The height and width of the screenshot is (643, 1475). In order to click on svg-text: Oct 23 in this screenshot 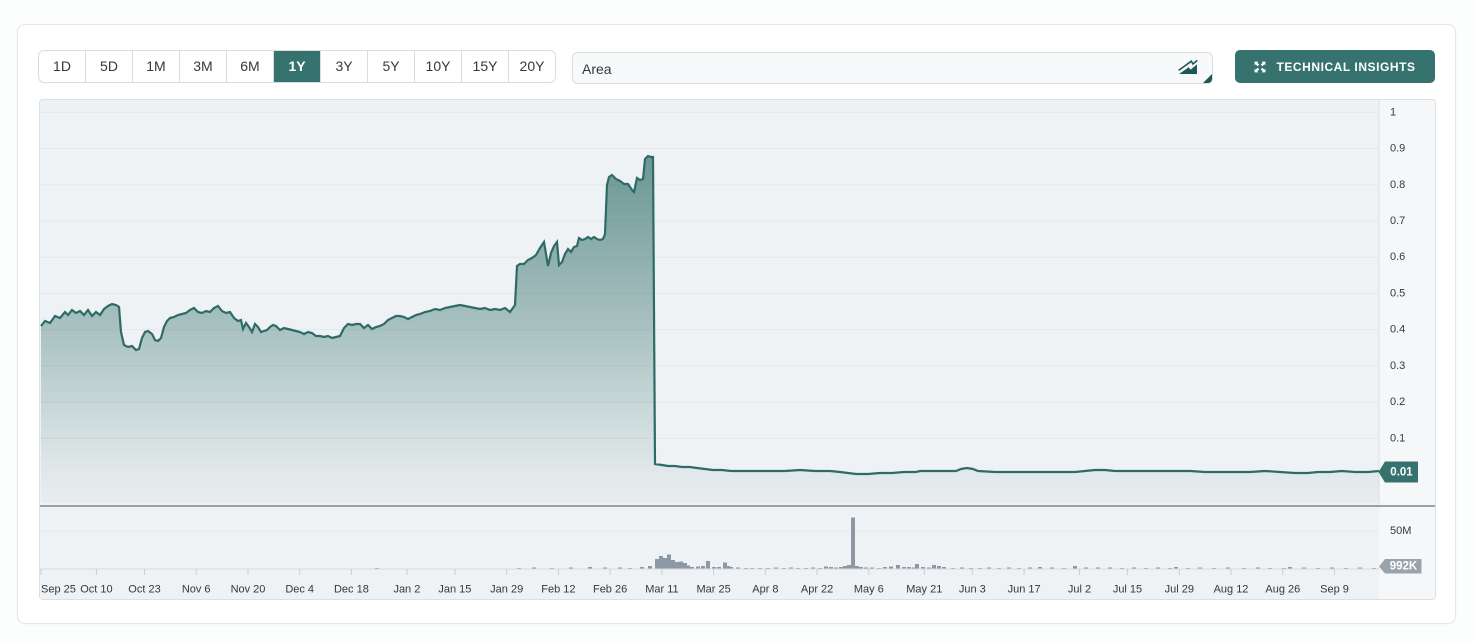, I will do `click(144, 590)`.